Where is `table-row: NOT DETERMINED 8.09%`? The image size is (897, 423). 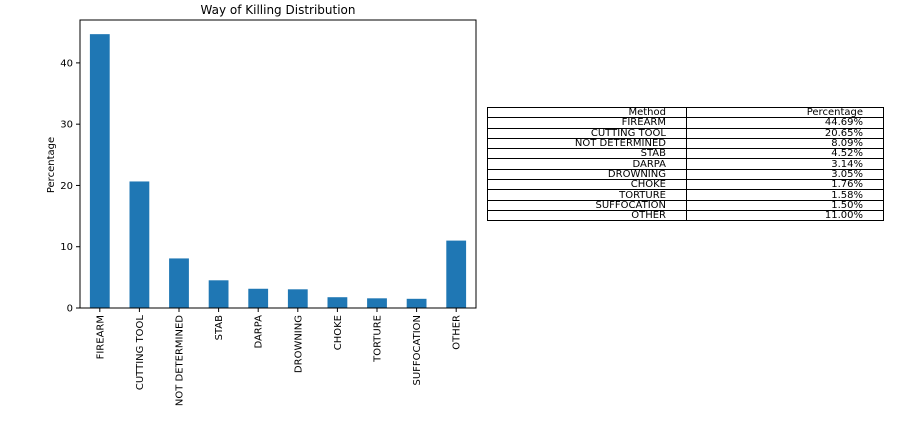
table-row: NOT DETERMINED 8.09% is located at coordinates (685, 143).